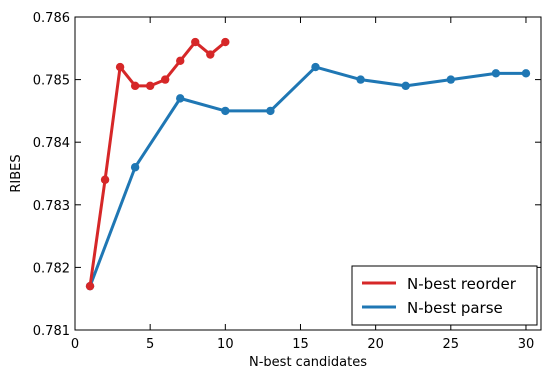  I want to click on y-tick-label: 0.781, so click(51, 331).